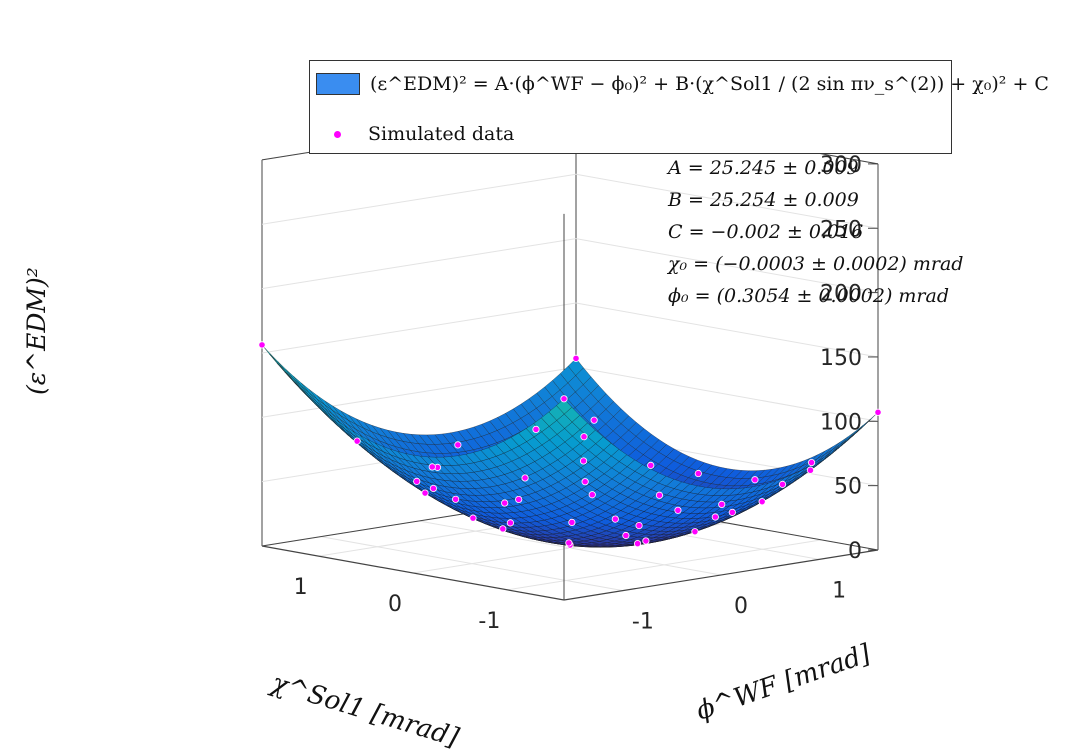  I want to click on y-axis-label: ϕ^WF [mrad], so click(784, 683).